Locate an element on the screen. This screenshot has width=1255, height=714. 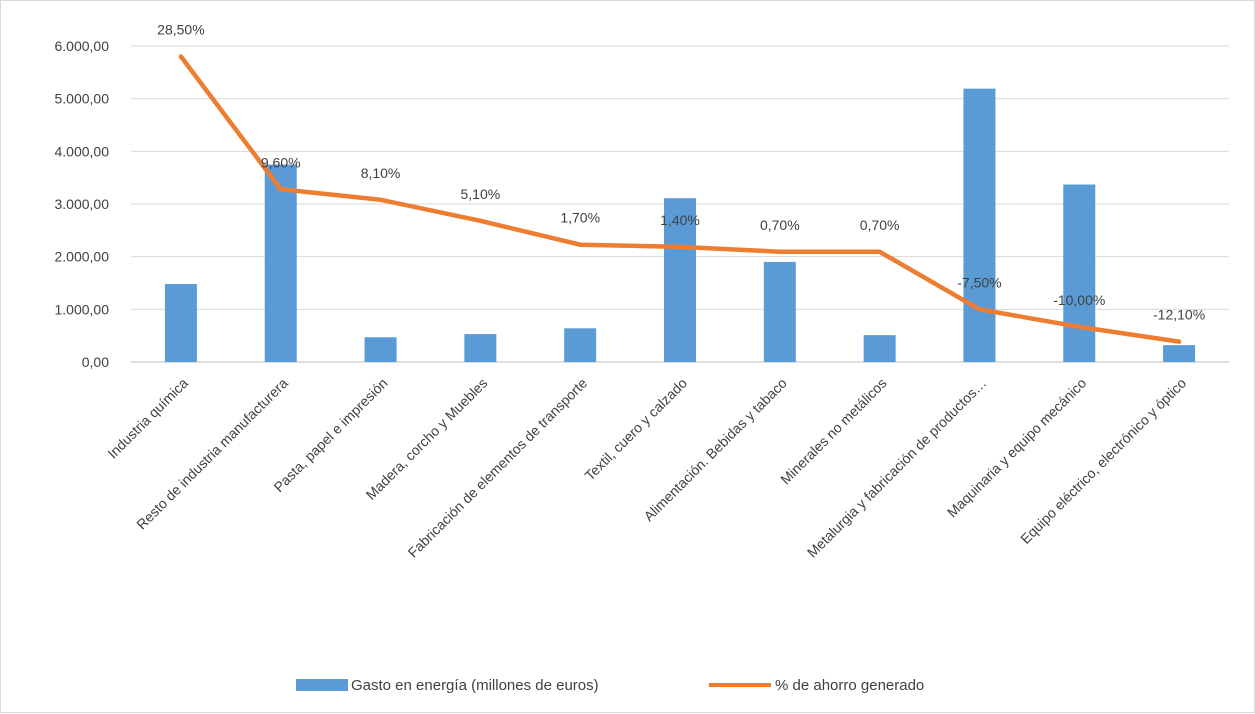
legend-label-bar: Gasto en energía (millones de euros) is located at coordinates (475, 685).